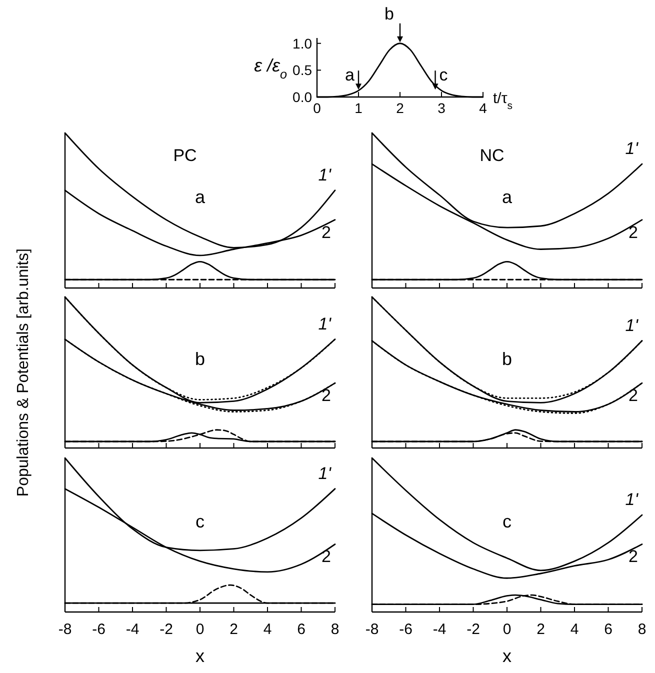 The width and height of the screenshot is (655, 673). Describe the element at coordinates (185, 155) in the screenshot. I see `text: PC` at that location.